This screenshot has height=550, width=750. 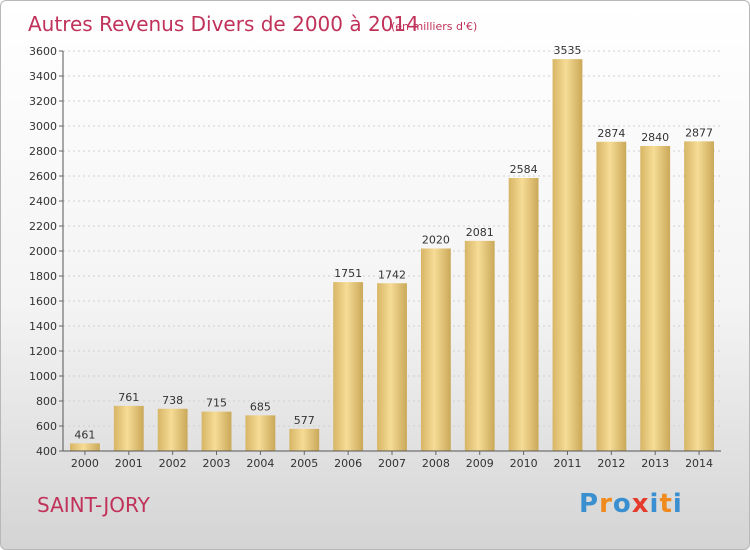 What do you see at coordinates (699, 296) in the screenshot?
I see `bar-2014` at bounding box center [699, 296].